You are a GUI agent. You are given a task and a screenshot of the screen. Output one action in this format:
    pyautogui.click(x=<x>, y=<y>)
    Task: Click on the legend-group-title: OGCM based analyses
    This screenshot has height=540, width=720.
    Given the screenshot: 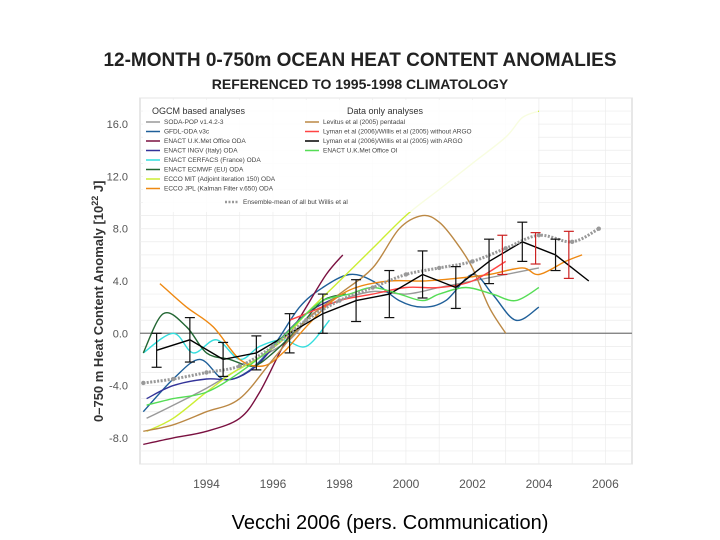 What is the action you would take?
    pyautogui.click(x=199, y=111)
    